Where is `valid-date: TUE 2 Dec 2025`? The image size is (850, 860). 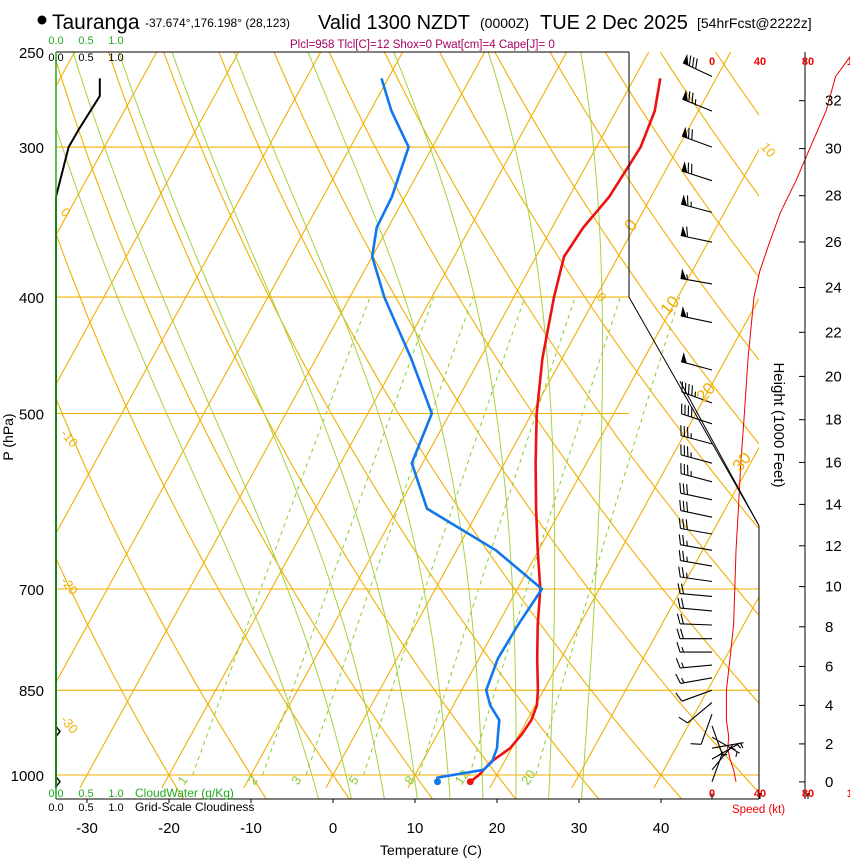 valid-date: TUE 2 Dec 2025 is located at coordinates (614, 23).